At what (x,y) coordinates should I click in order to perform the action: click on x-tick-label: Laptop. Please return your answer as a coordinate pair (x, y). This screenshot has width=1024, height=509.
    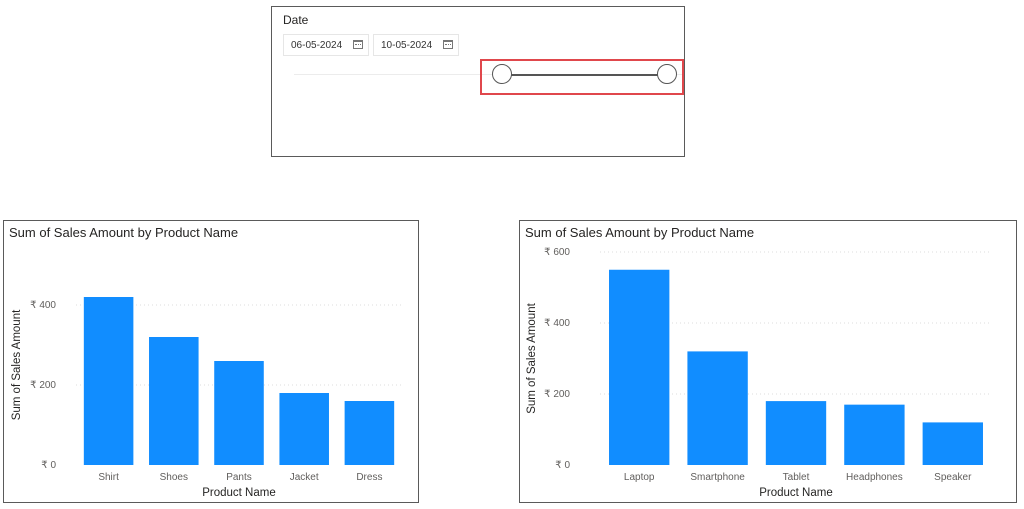
    Looking at the image, I should click on (639, 477).